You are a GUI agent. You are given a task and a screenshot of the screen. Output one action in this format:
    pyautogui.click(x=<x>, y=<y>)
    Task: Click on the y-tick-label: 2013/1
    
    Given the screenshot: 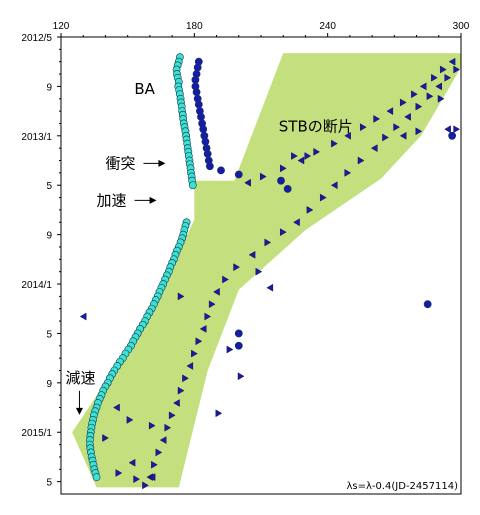 What is the action you would take?
    pyautogui.click(x=36, y=137)
    